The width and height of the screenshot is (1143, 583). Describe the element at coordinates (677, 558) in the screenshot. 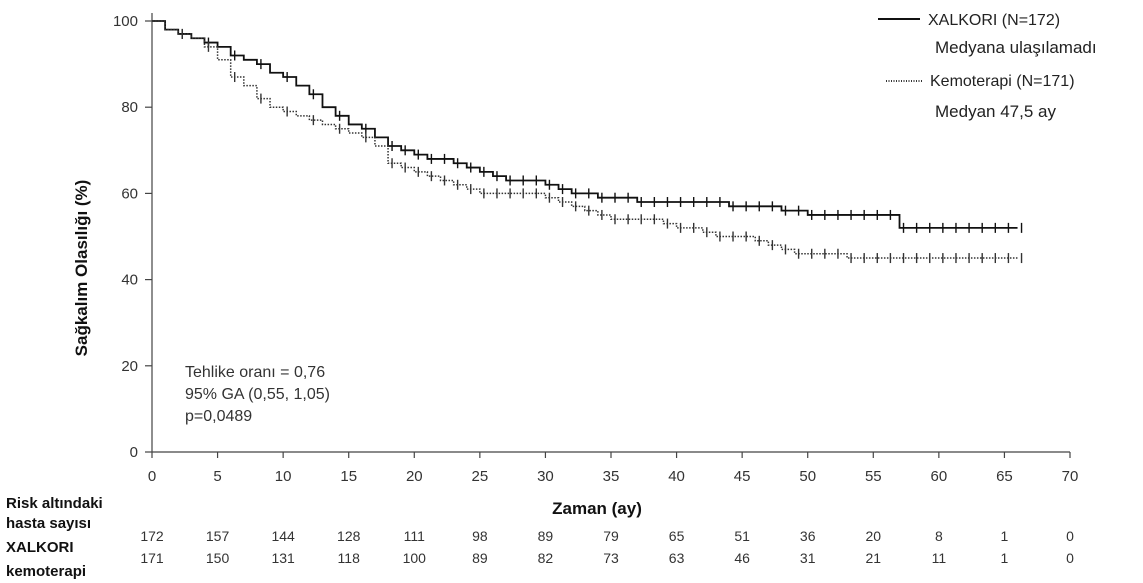

I see `risk-value-kemoterapi: 63` at that location.